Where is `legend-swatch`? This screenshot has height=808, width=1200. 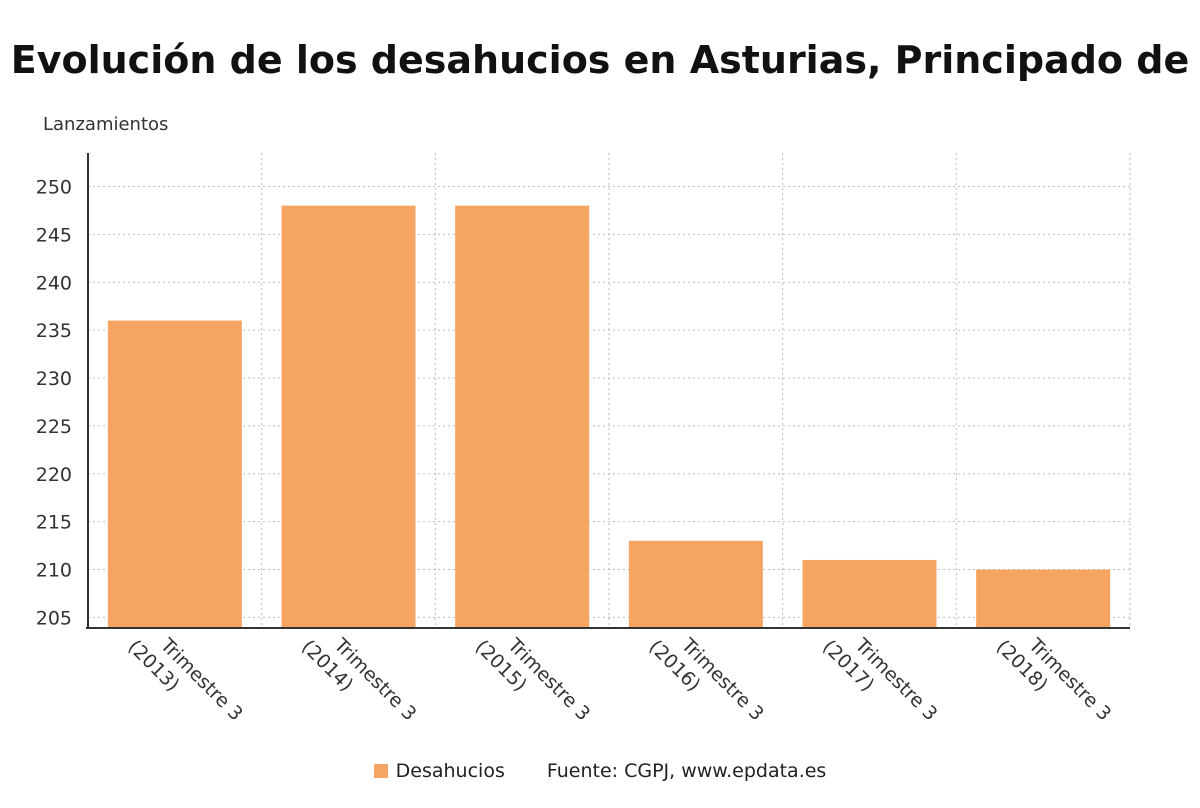
legend-swatch is located at coordinates (380, 771).